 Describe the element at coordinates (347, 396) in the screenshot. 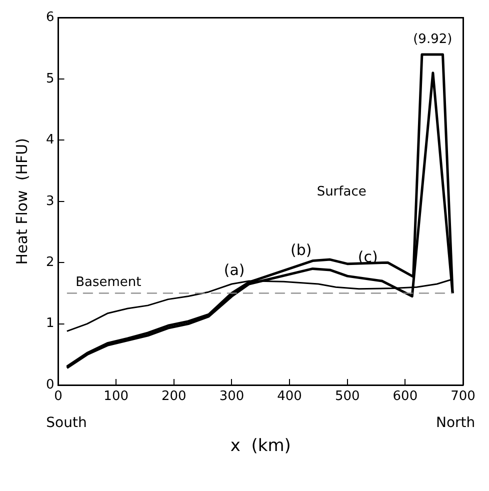

I see `x-tick-label: 500` at that location.